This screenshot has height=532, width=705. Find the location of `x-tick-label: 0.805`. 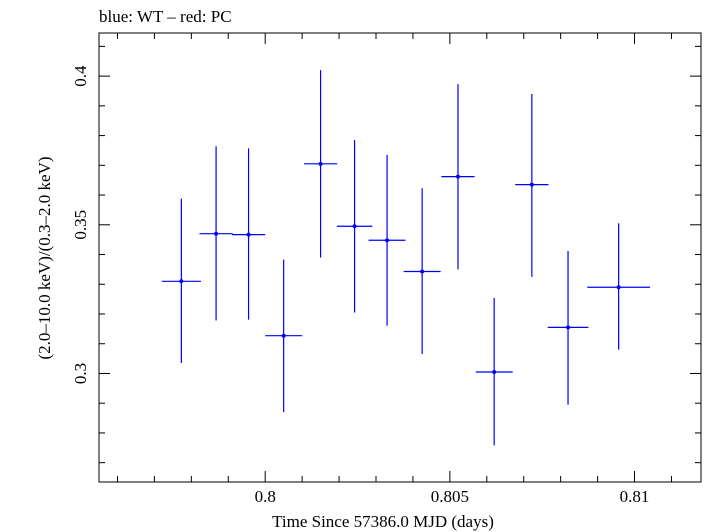

x-tick-label: 0.805 is located at coordinates (450, 496).